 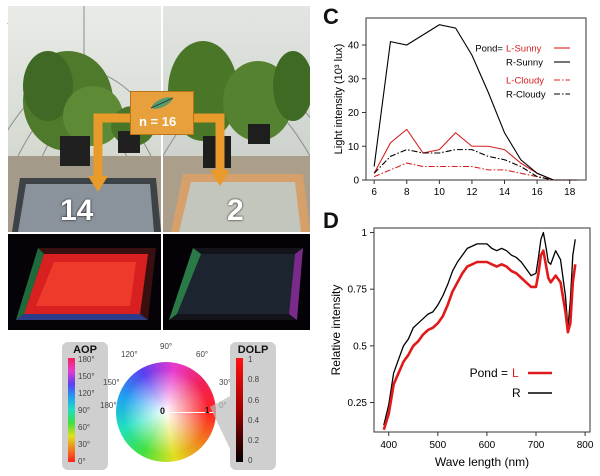 I want to click on n-label-box: n = 16, so click(x=162, y=113).